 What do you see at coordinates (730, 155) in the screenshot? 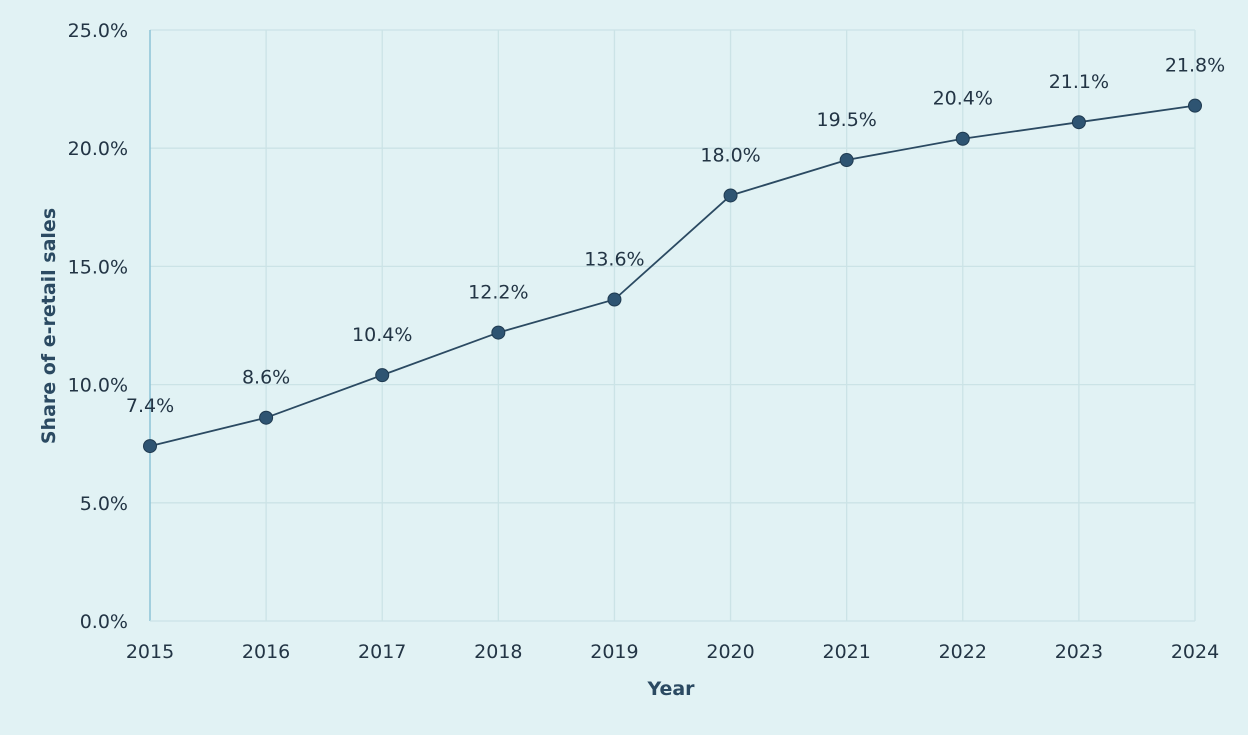
I see `data-label: 18.0%` at bounding box center [730, 155].